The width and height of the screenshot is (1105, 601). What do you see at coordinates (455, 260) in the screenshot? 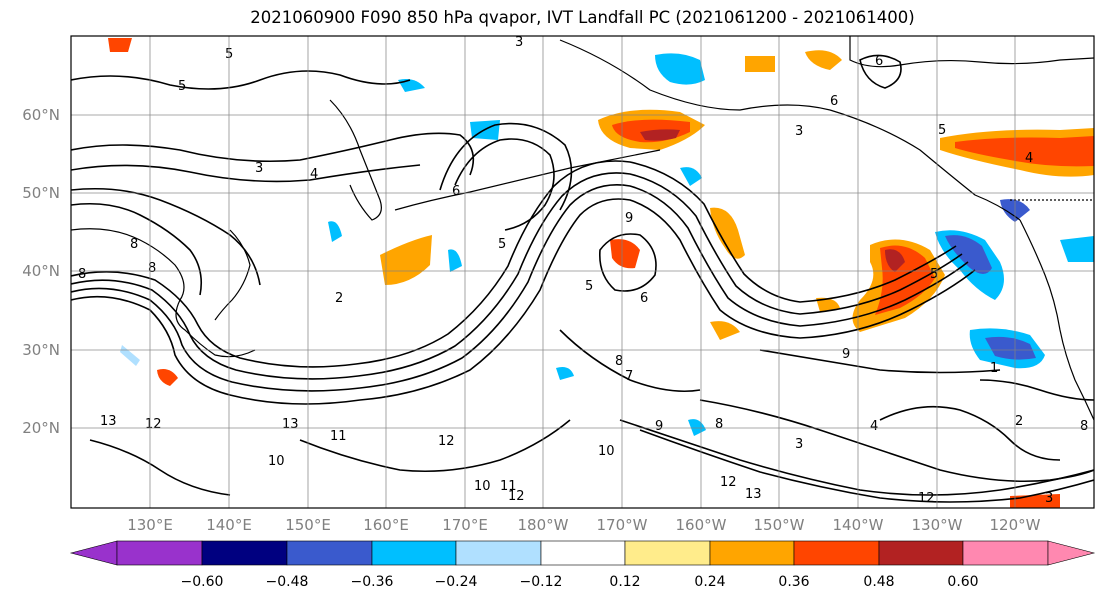
I see `negative-patch-pac4` at bounding box center [455, 260].